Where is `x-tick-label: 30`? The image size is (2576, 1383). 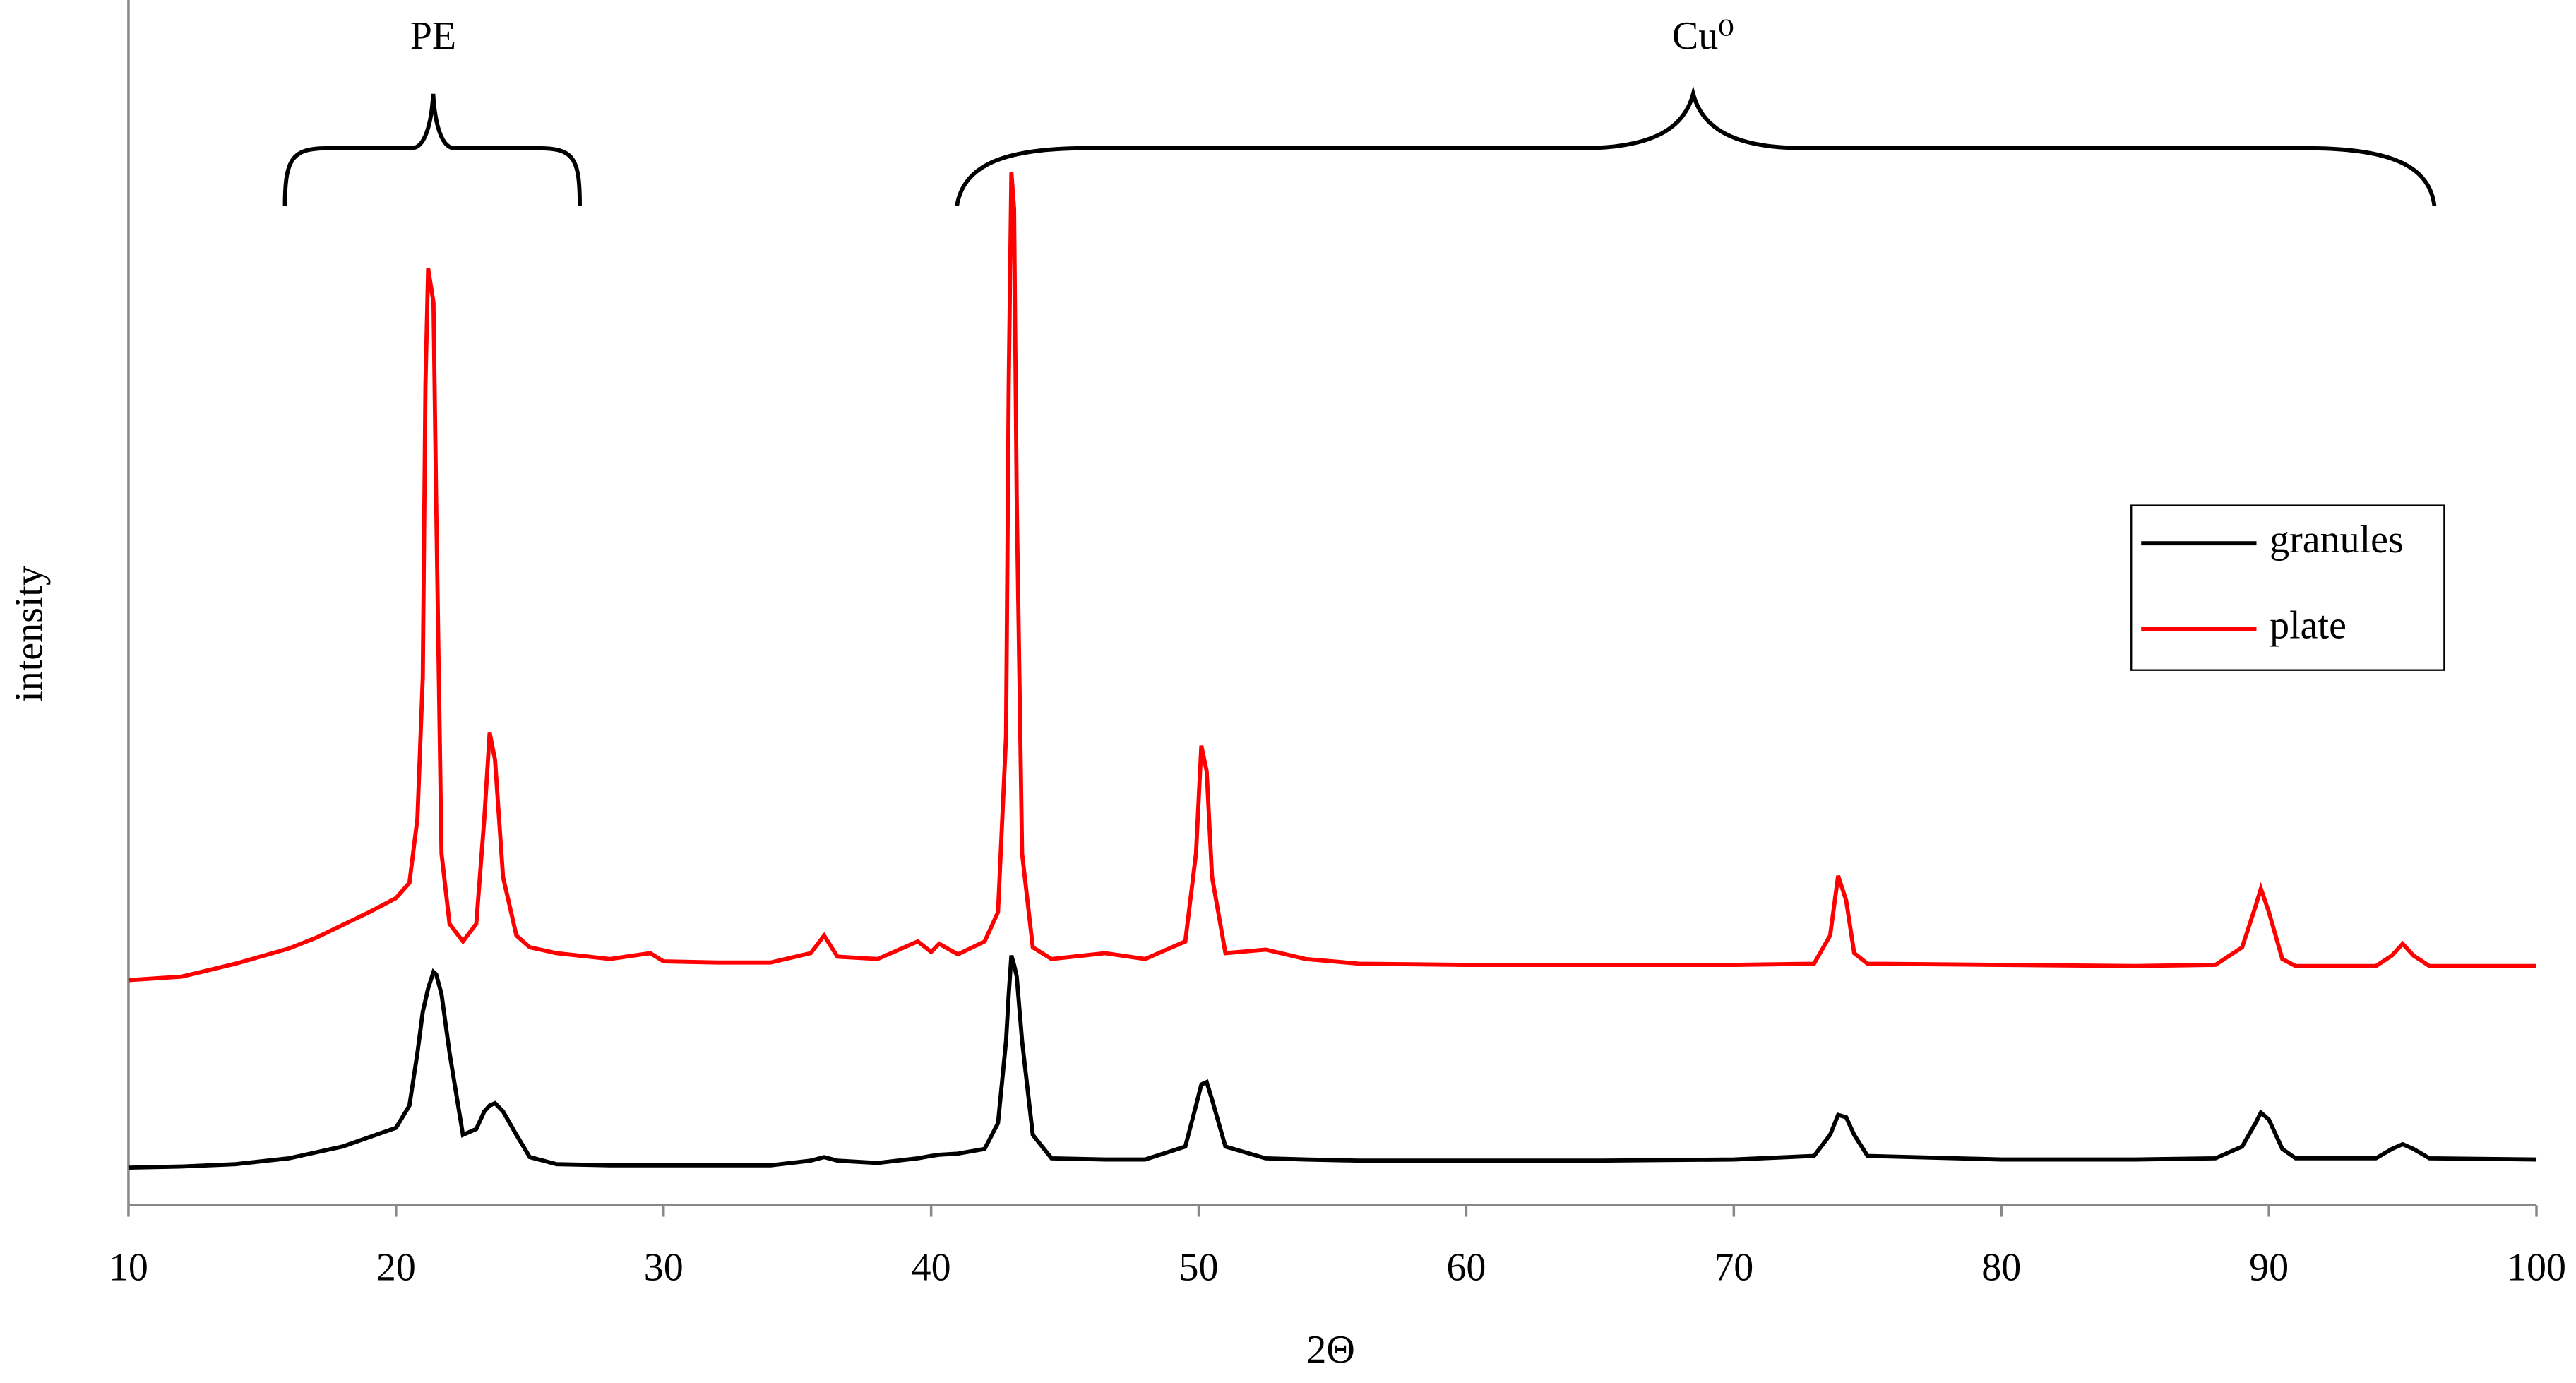 x-tick-label: 30 is located at coordinates (664, 1267).